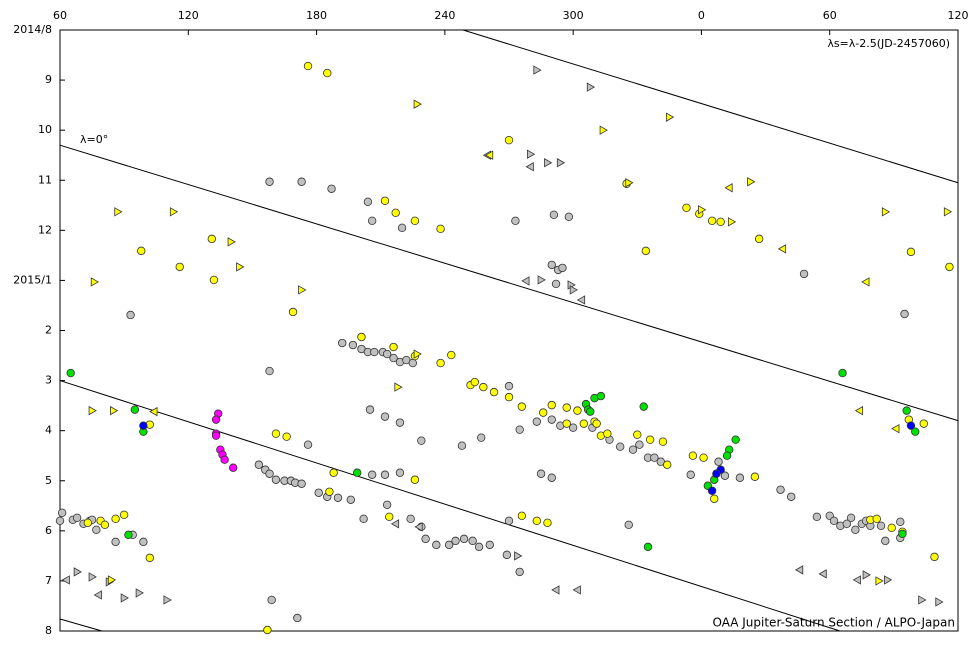  What do you see at coordinates (32, 279) in the screenshot?
I see `y-tick-label: 2015/1` at bounding box center [32, 279].